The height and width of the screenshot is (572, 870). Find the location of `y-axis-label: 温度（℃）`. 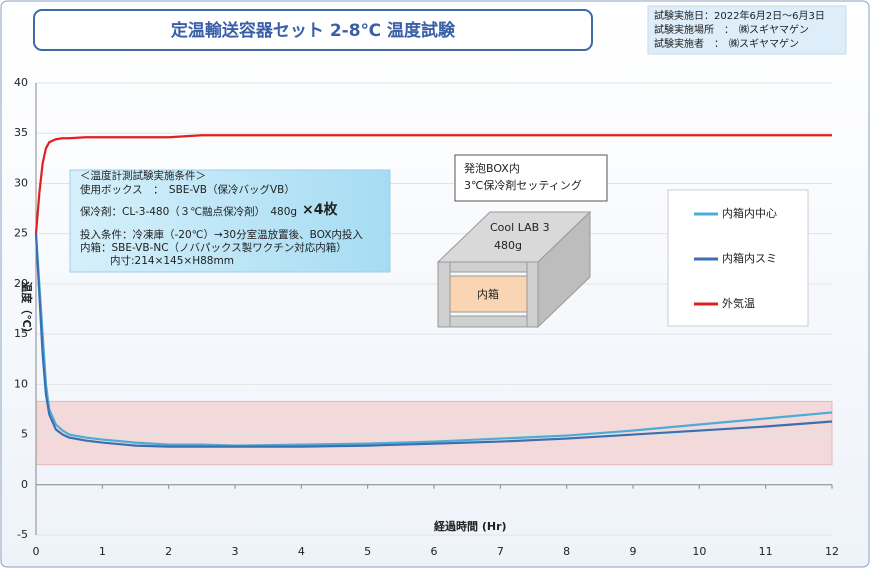

y-axis-label: 温度（℃） is located at coordinates (27, 309).